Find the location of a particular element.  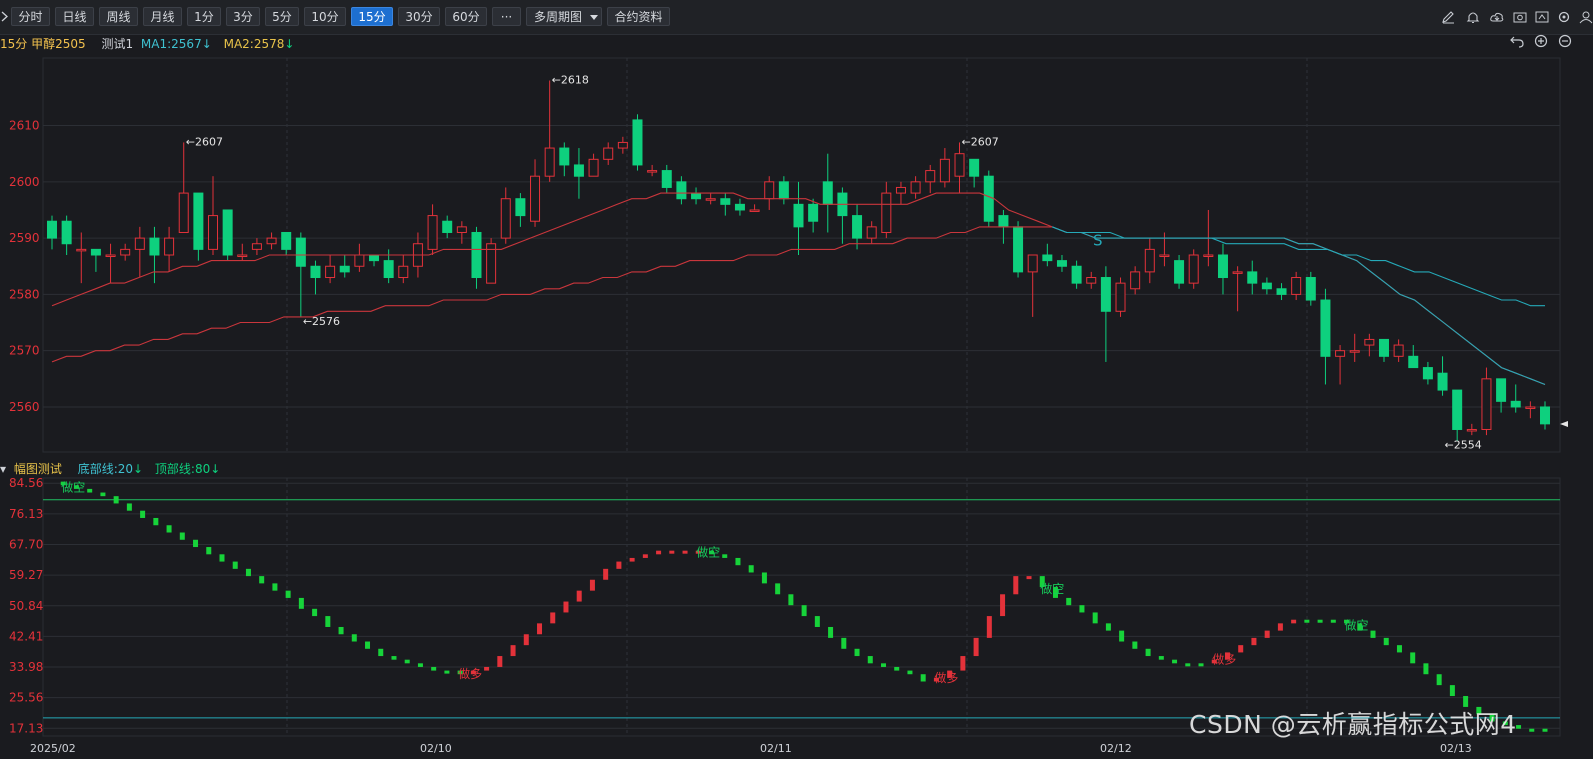

screenshot-icon is located at coordinates (1520, 17).